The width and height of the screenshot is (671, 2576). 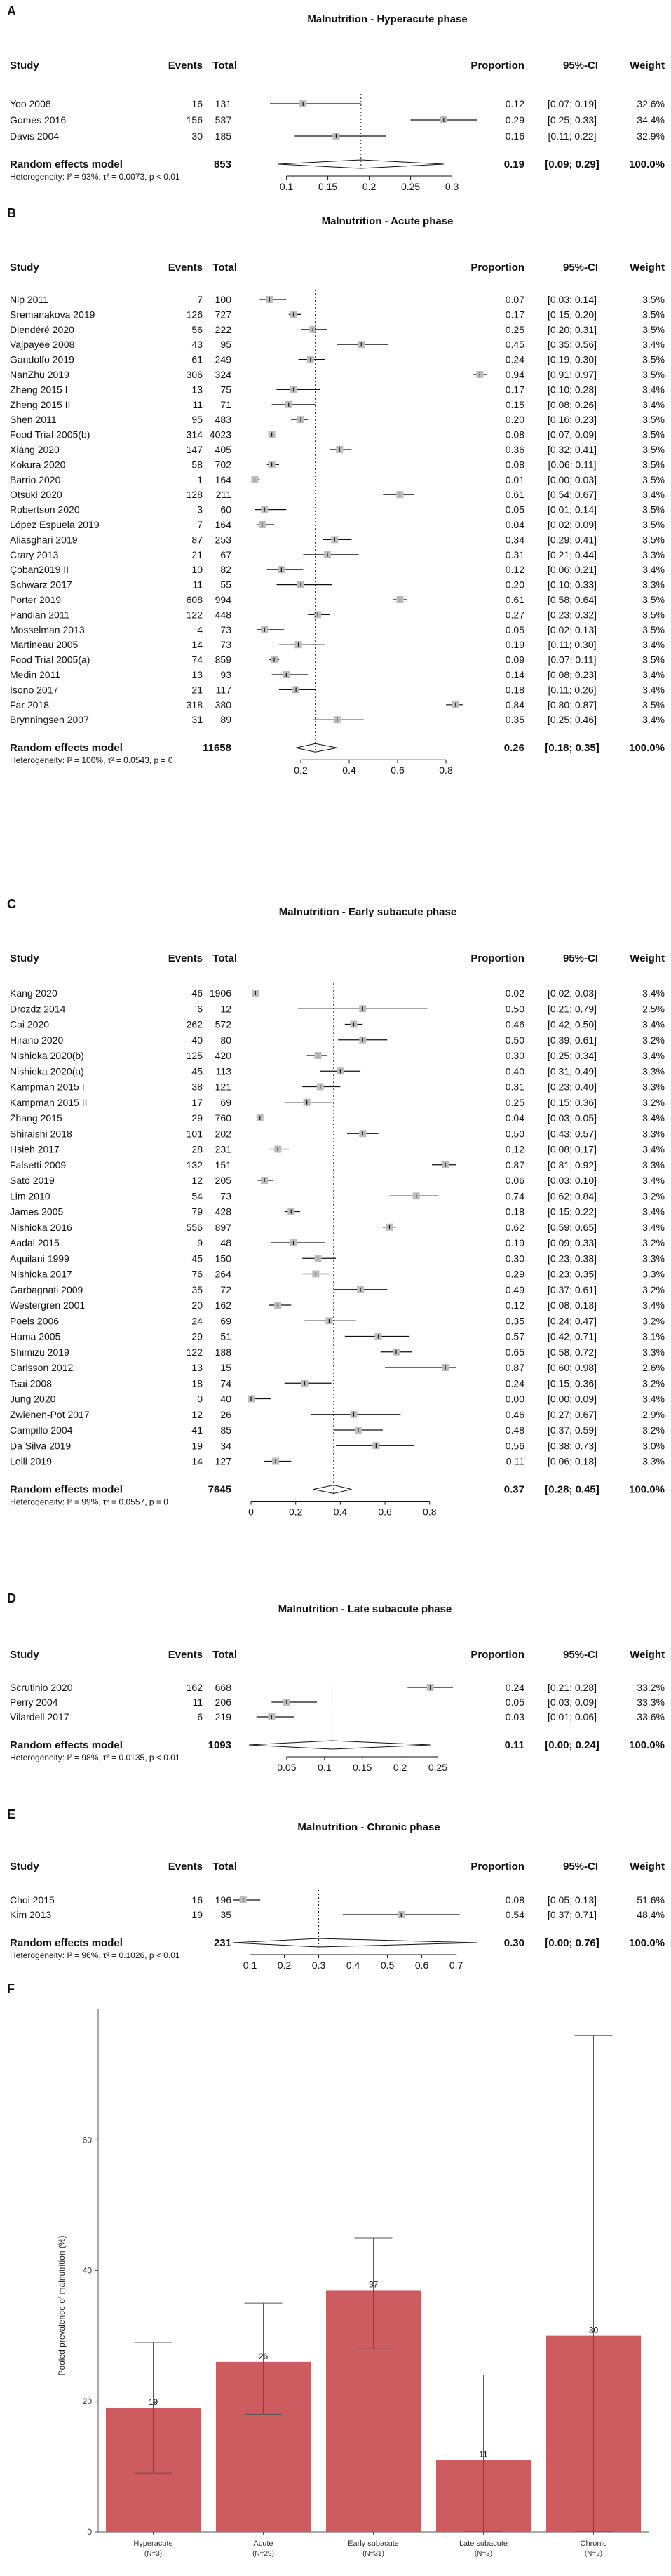 I want to click on study-events: 12, so click(x=197, y=1414).